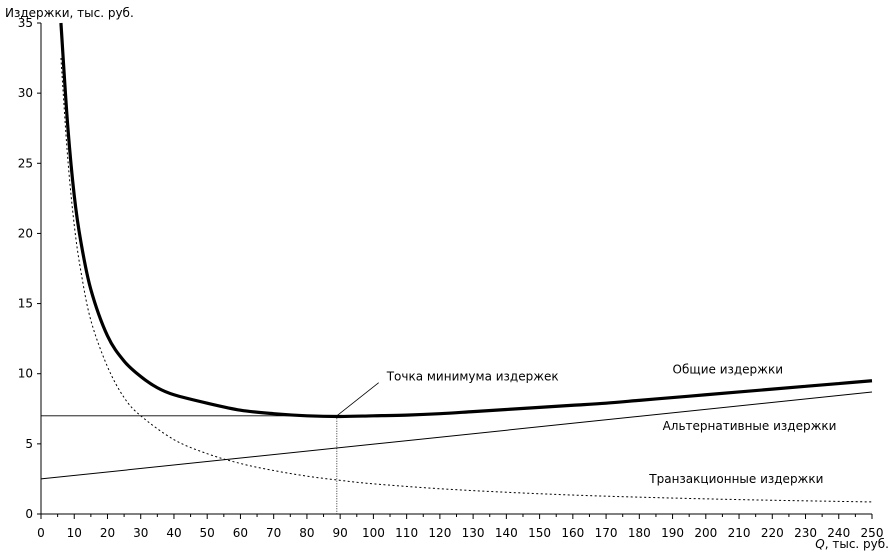 Image resolution: width=896 pixels, height=558 pixels. I want to click on x-tick-label: 230, so click(805, 533).